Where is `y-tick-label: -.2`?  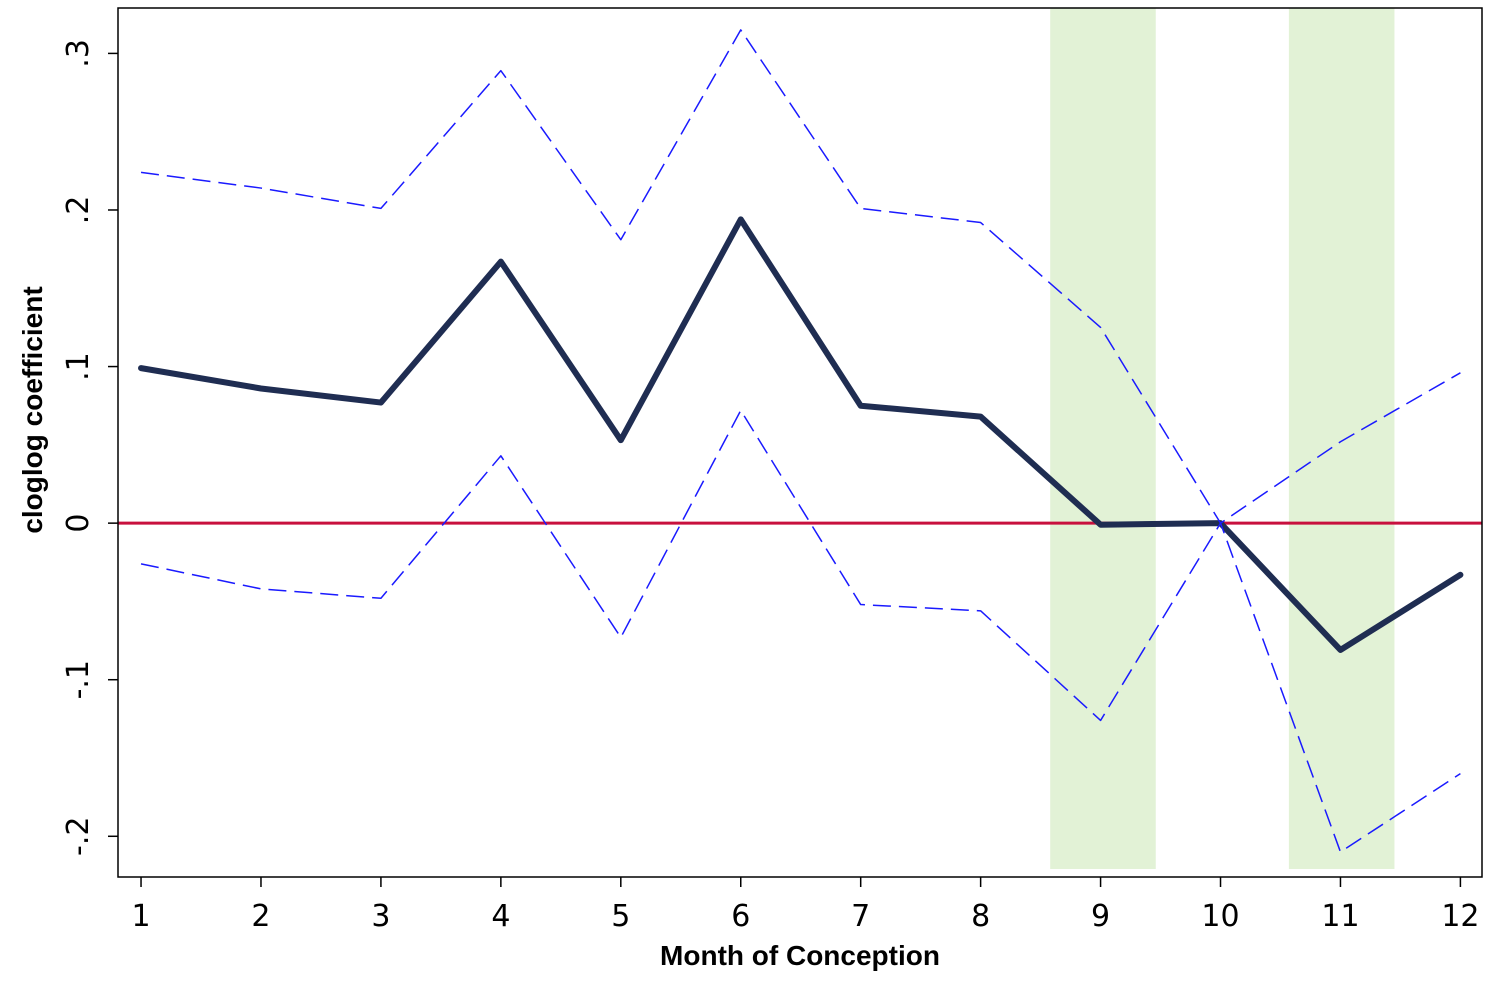
y-tick-label: -.2 is located at coordinates (78, 836).